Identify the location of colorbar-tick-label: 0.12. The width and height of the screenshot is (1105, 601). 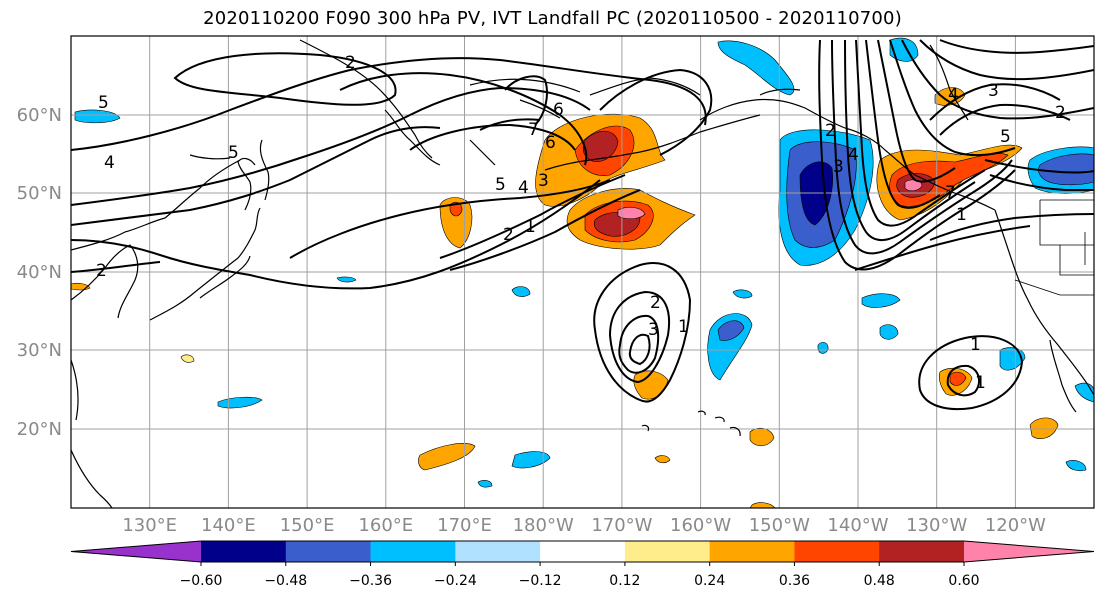
(624, 581).